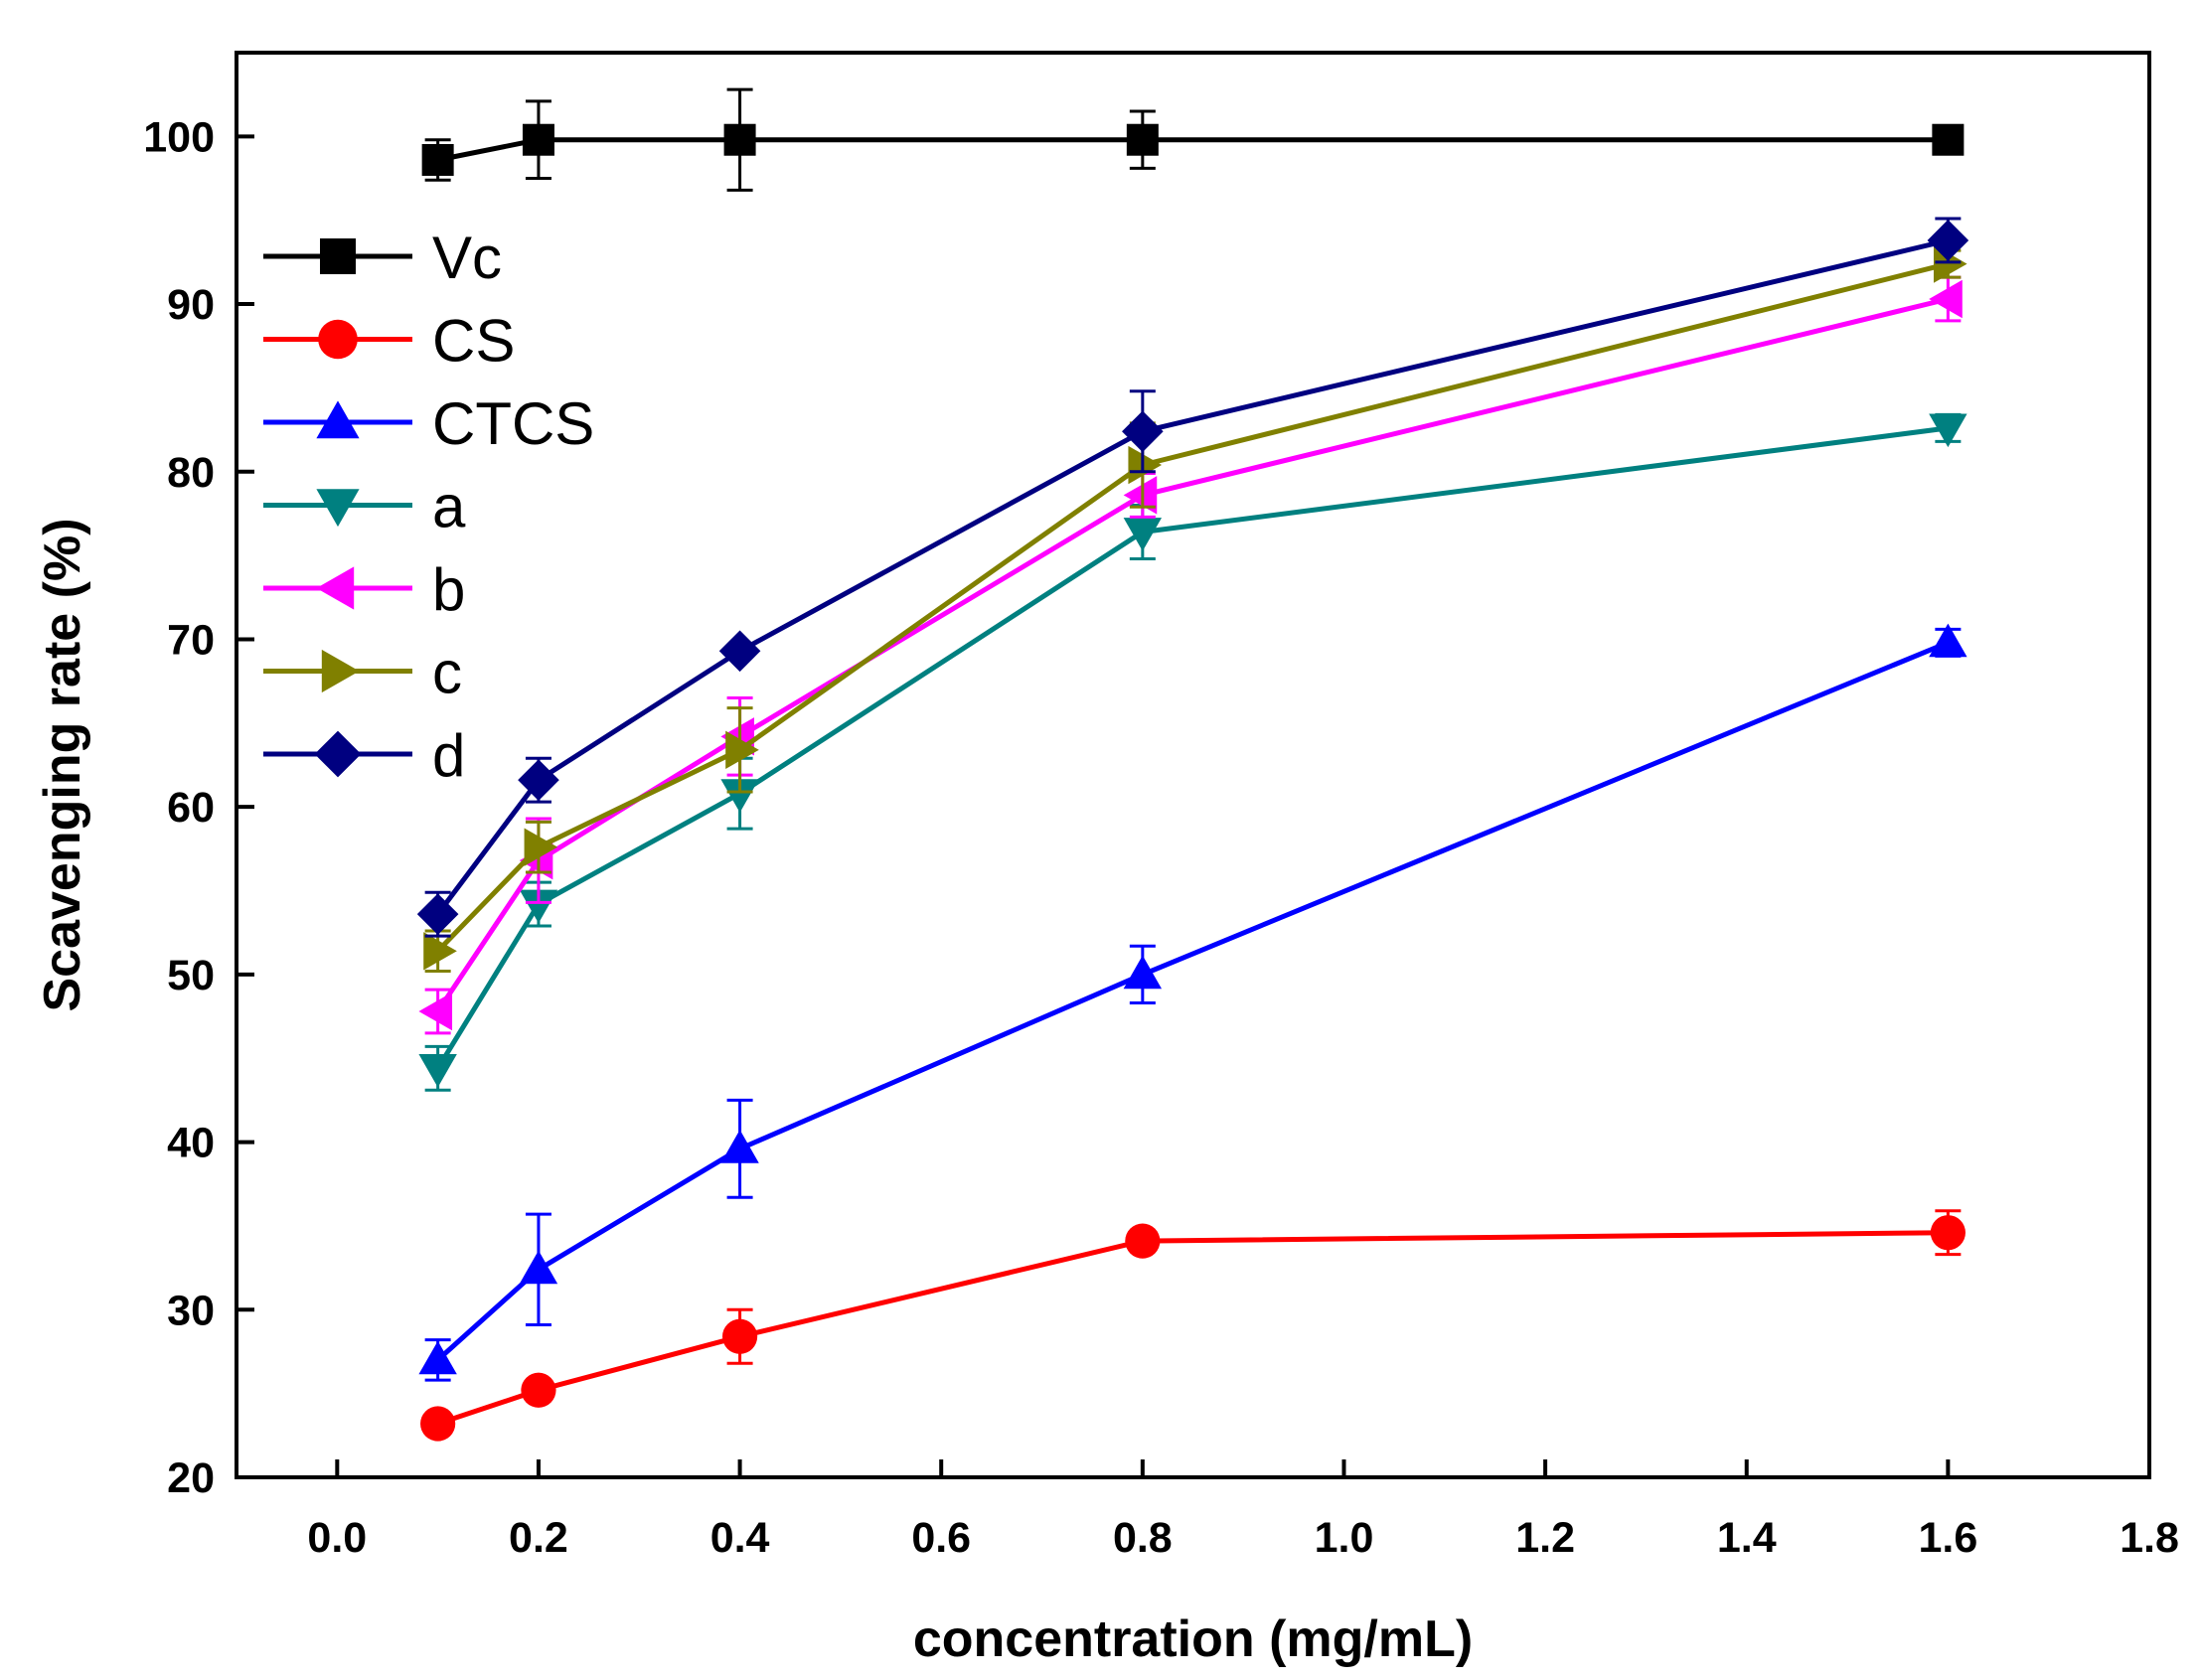  Describe the element at coordinates (1193, 1639) in the screenshot. I see `x-axis-title: concentration (mg/mL)` at that location.